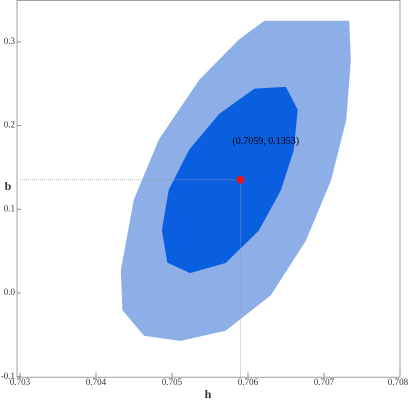 The height and width of the screenshot is (402, 415). Describe the element at coordinates (10, 41) in the screenshot. I see `y-tick-label: 0.3` at that location.